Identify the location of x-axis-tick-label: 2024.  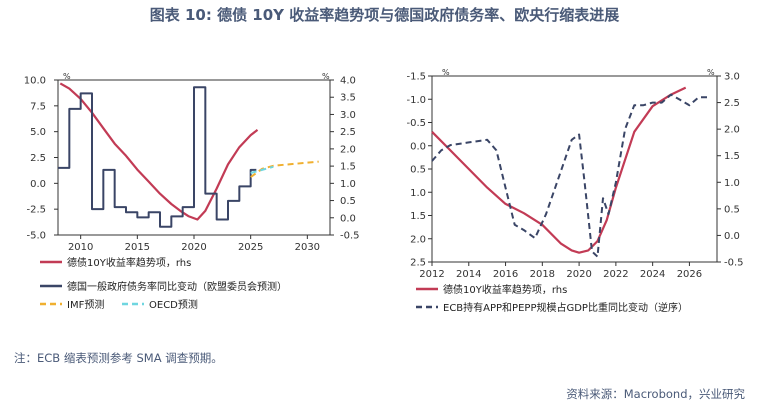
(652, 274).